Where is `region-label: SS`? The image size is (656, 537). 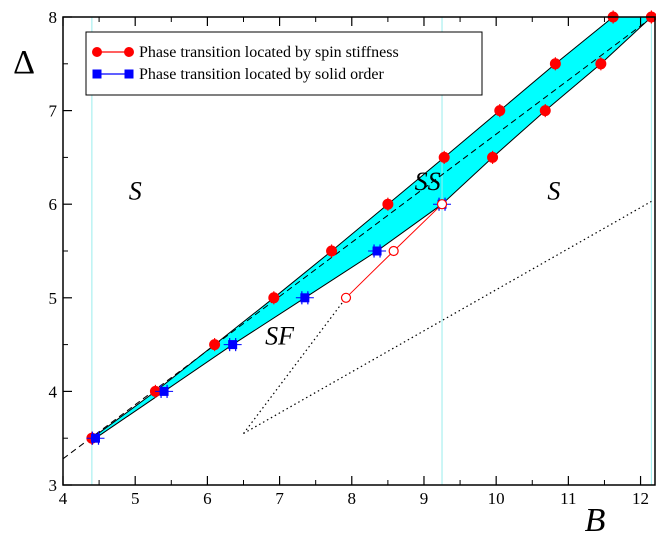
region-label: SS is located at coordinates (428, 181).